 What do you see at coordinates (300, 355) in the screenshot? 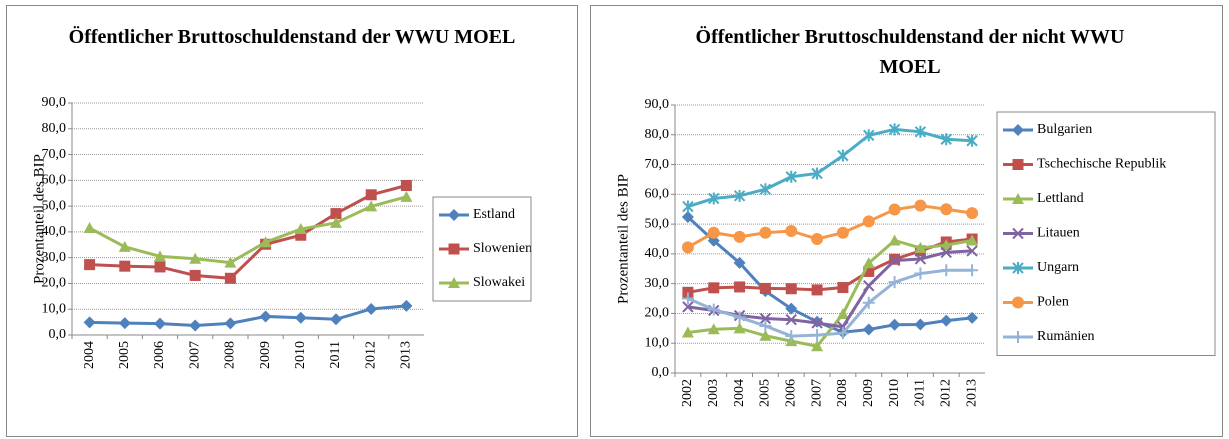
I see `x-tick-label: 2010` at bounding box center [300, 355].